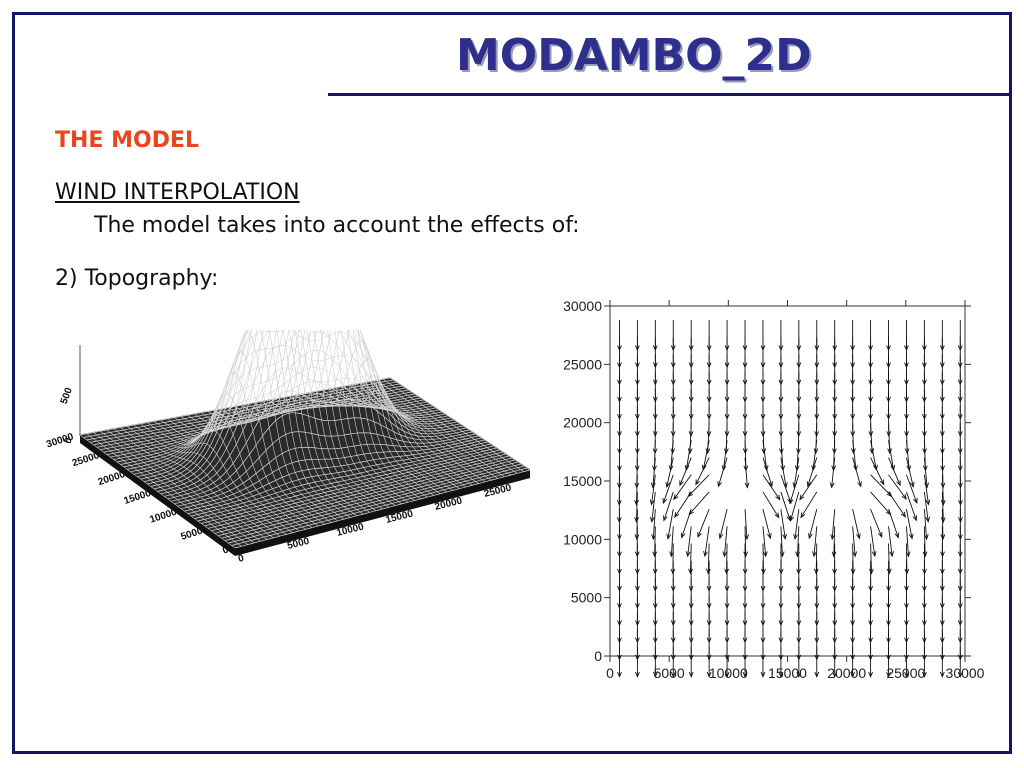  I want to click on surface-z-tick-label: 500, so click(67, 396).